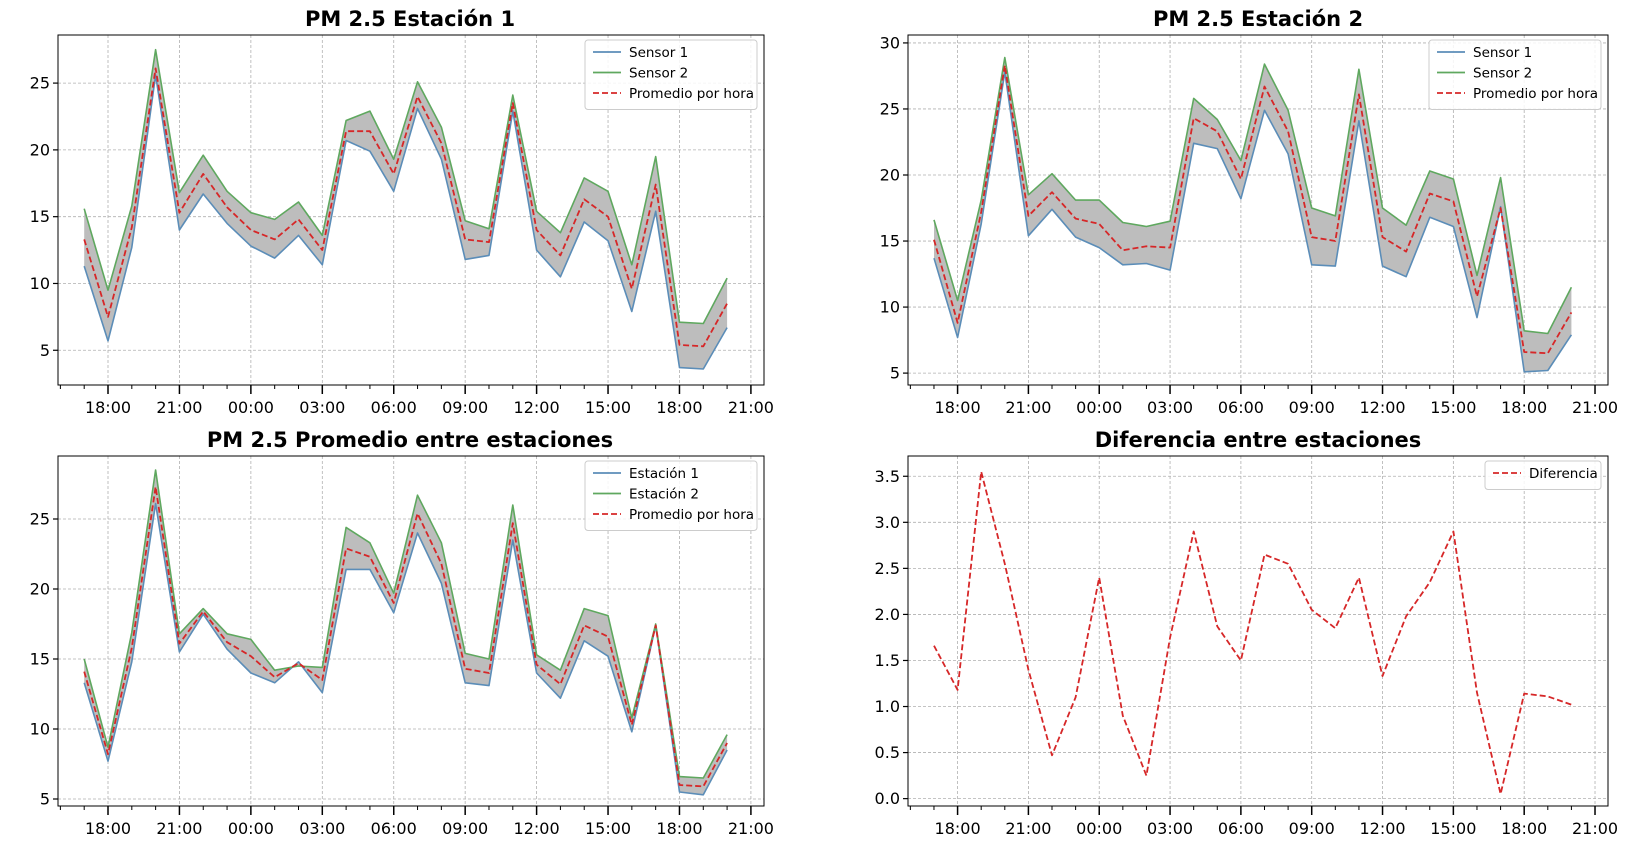 The width and height of the screenshot is (1633, 858). I want to click on y-tick-label: 1.5, so click(887, 660).